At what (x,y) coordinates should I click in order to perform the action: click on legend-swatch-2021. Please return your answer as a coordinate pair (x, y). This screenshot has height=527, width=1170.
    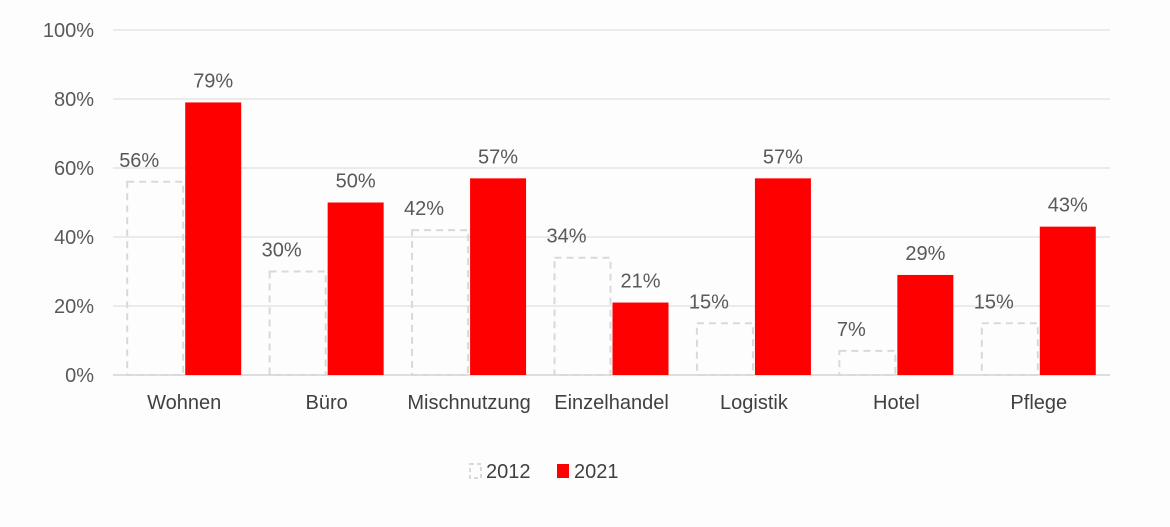
    Looking at the image, I should click on (563, 471).